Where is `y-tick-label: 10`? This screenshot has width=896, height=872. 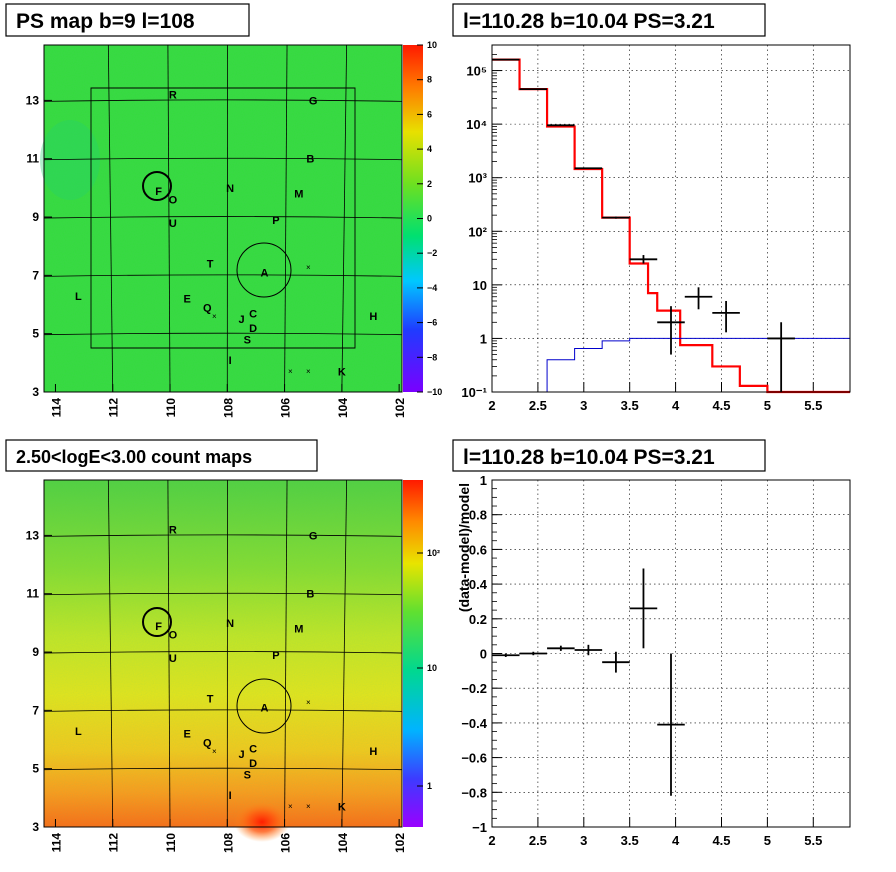 y-tick-label: 10 is located at coordinates (480, 285).